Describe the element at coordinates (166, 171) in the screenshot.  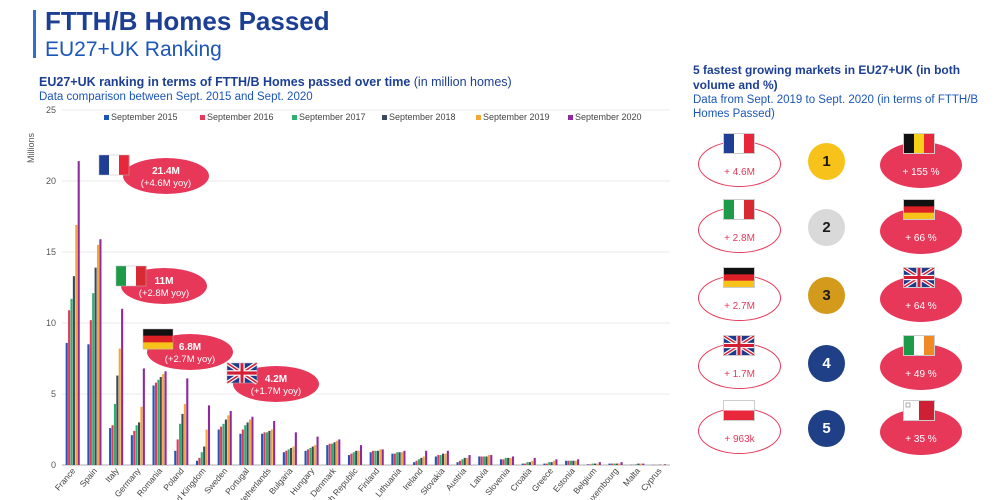
I see `callout-value: 21.4M` at that location.